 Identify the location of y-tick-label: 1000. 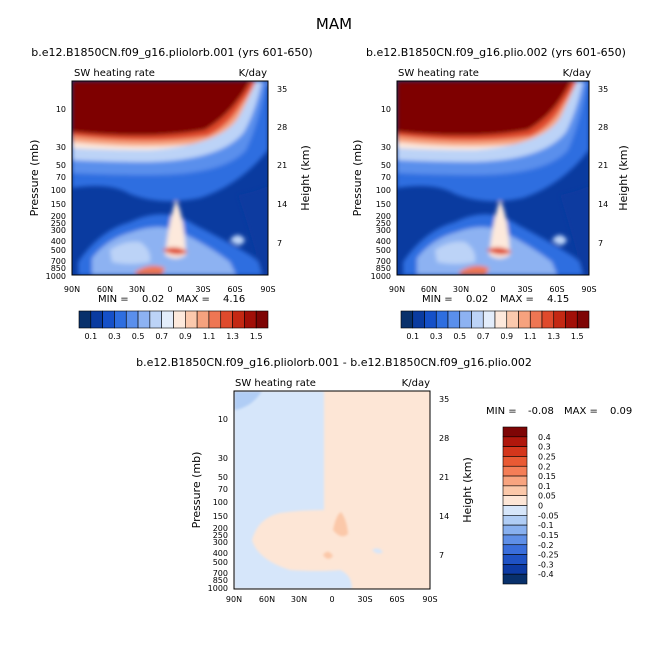
(381, 276).